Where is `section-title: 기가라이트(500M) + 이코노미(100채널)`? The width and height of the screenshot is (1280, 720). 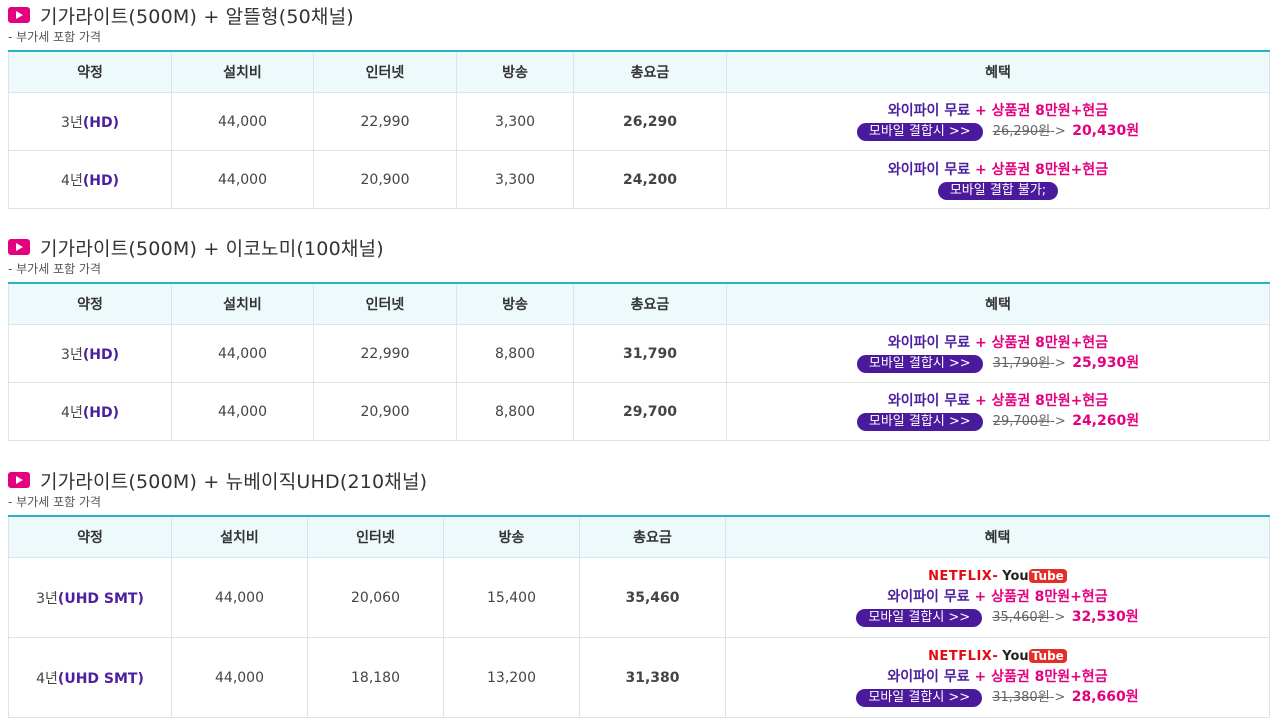
section-title: 기가라이트(500M) + 이코노미(100채널) is located at coordinates (212, 248).